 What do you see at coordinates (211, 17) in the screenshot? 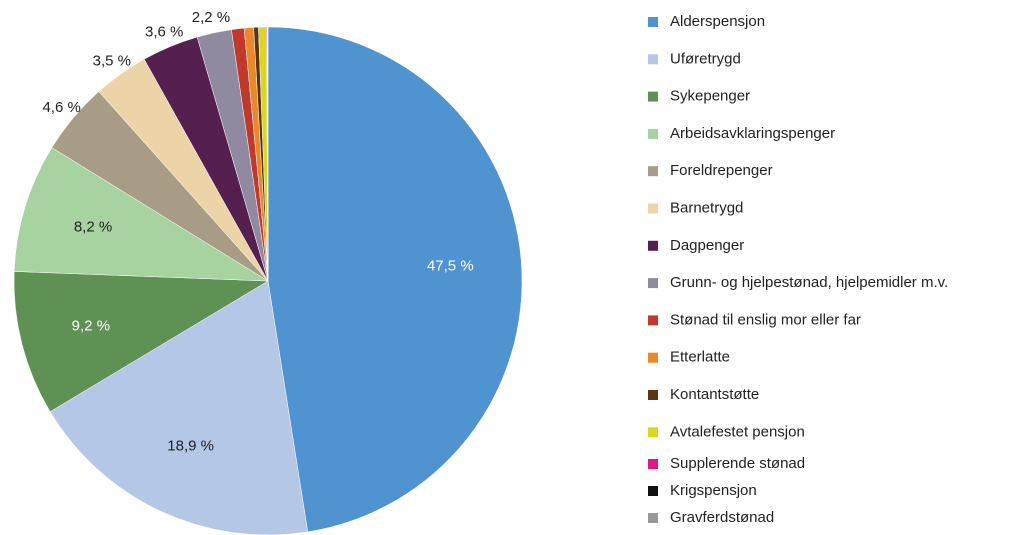
I see `data-label: 2,2 %` at bounding box center [211, 17].